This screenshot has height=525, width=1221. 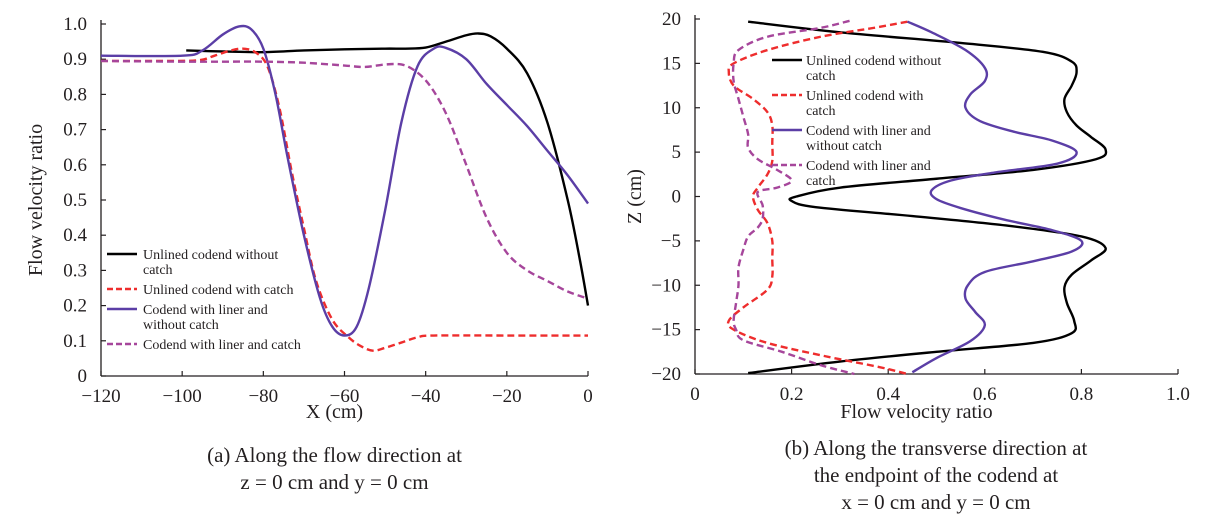 I want to click on x-axis-label: X (cm), so click(x=334, y=412).